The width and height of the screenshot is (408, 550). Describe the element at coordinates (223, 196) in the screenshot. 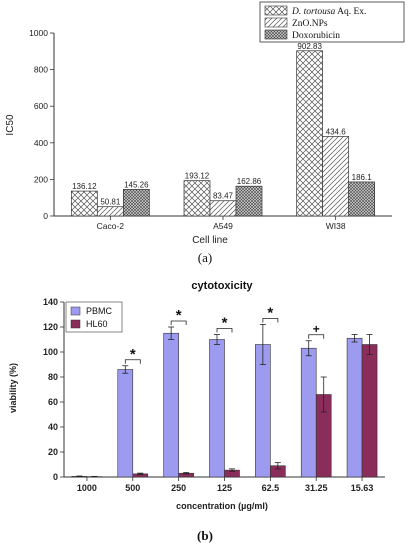

I see `data-label-zno-nps-a549: 83.47` at that location.